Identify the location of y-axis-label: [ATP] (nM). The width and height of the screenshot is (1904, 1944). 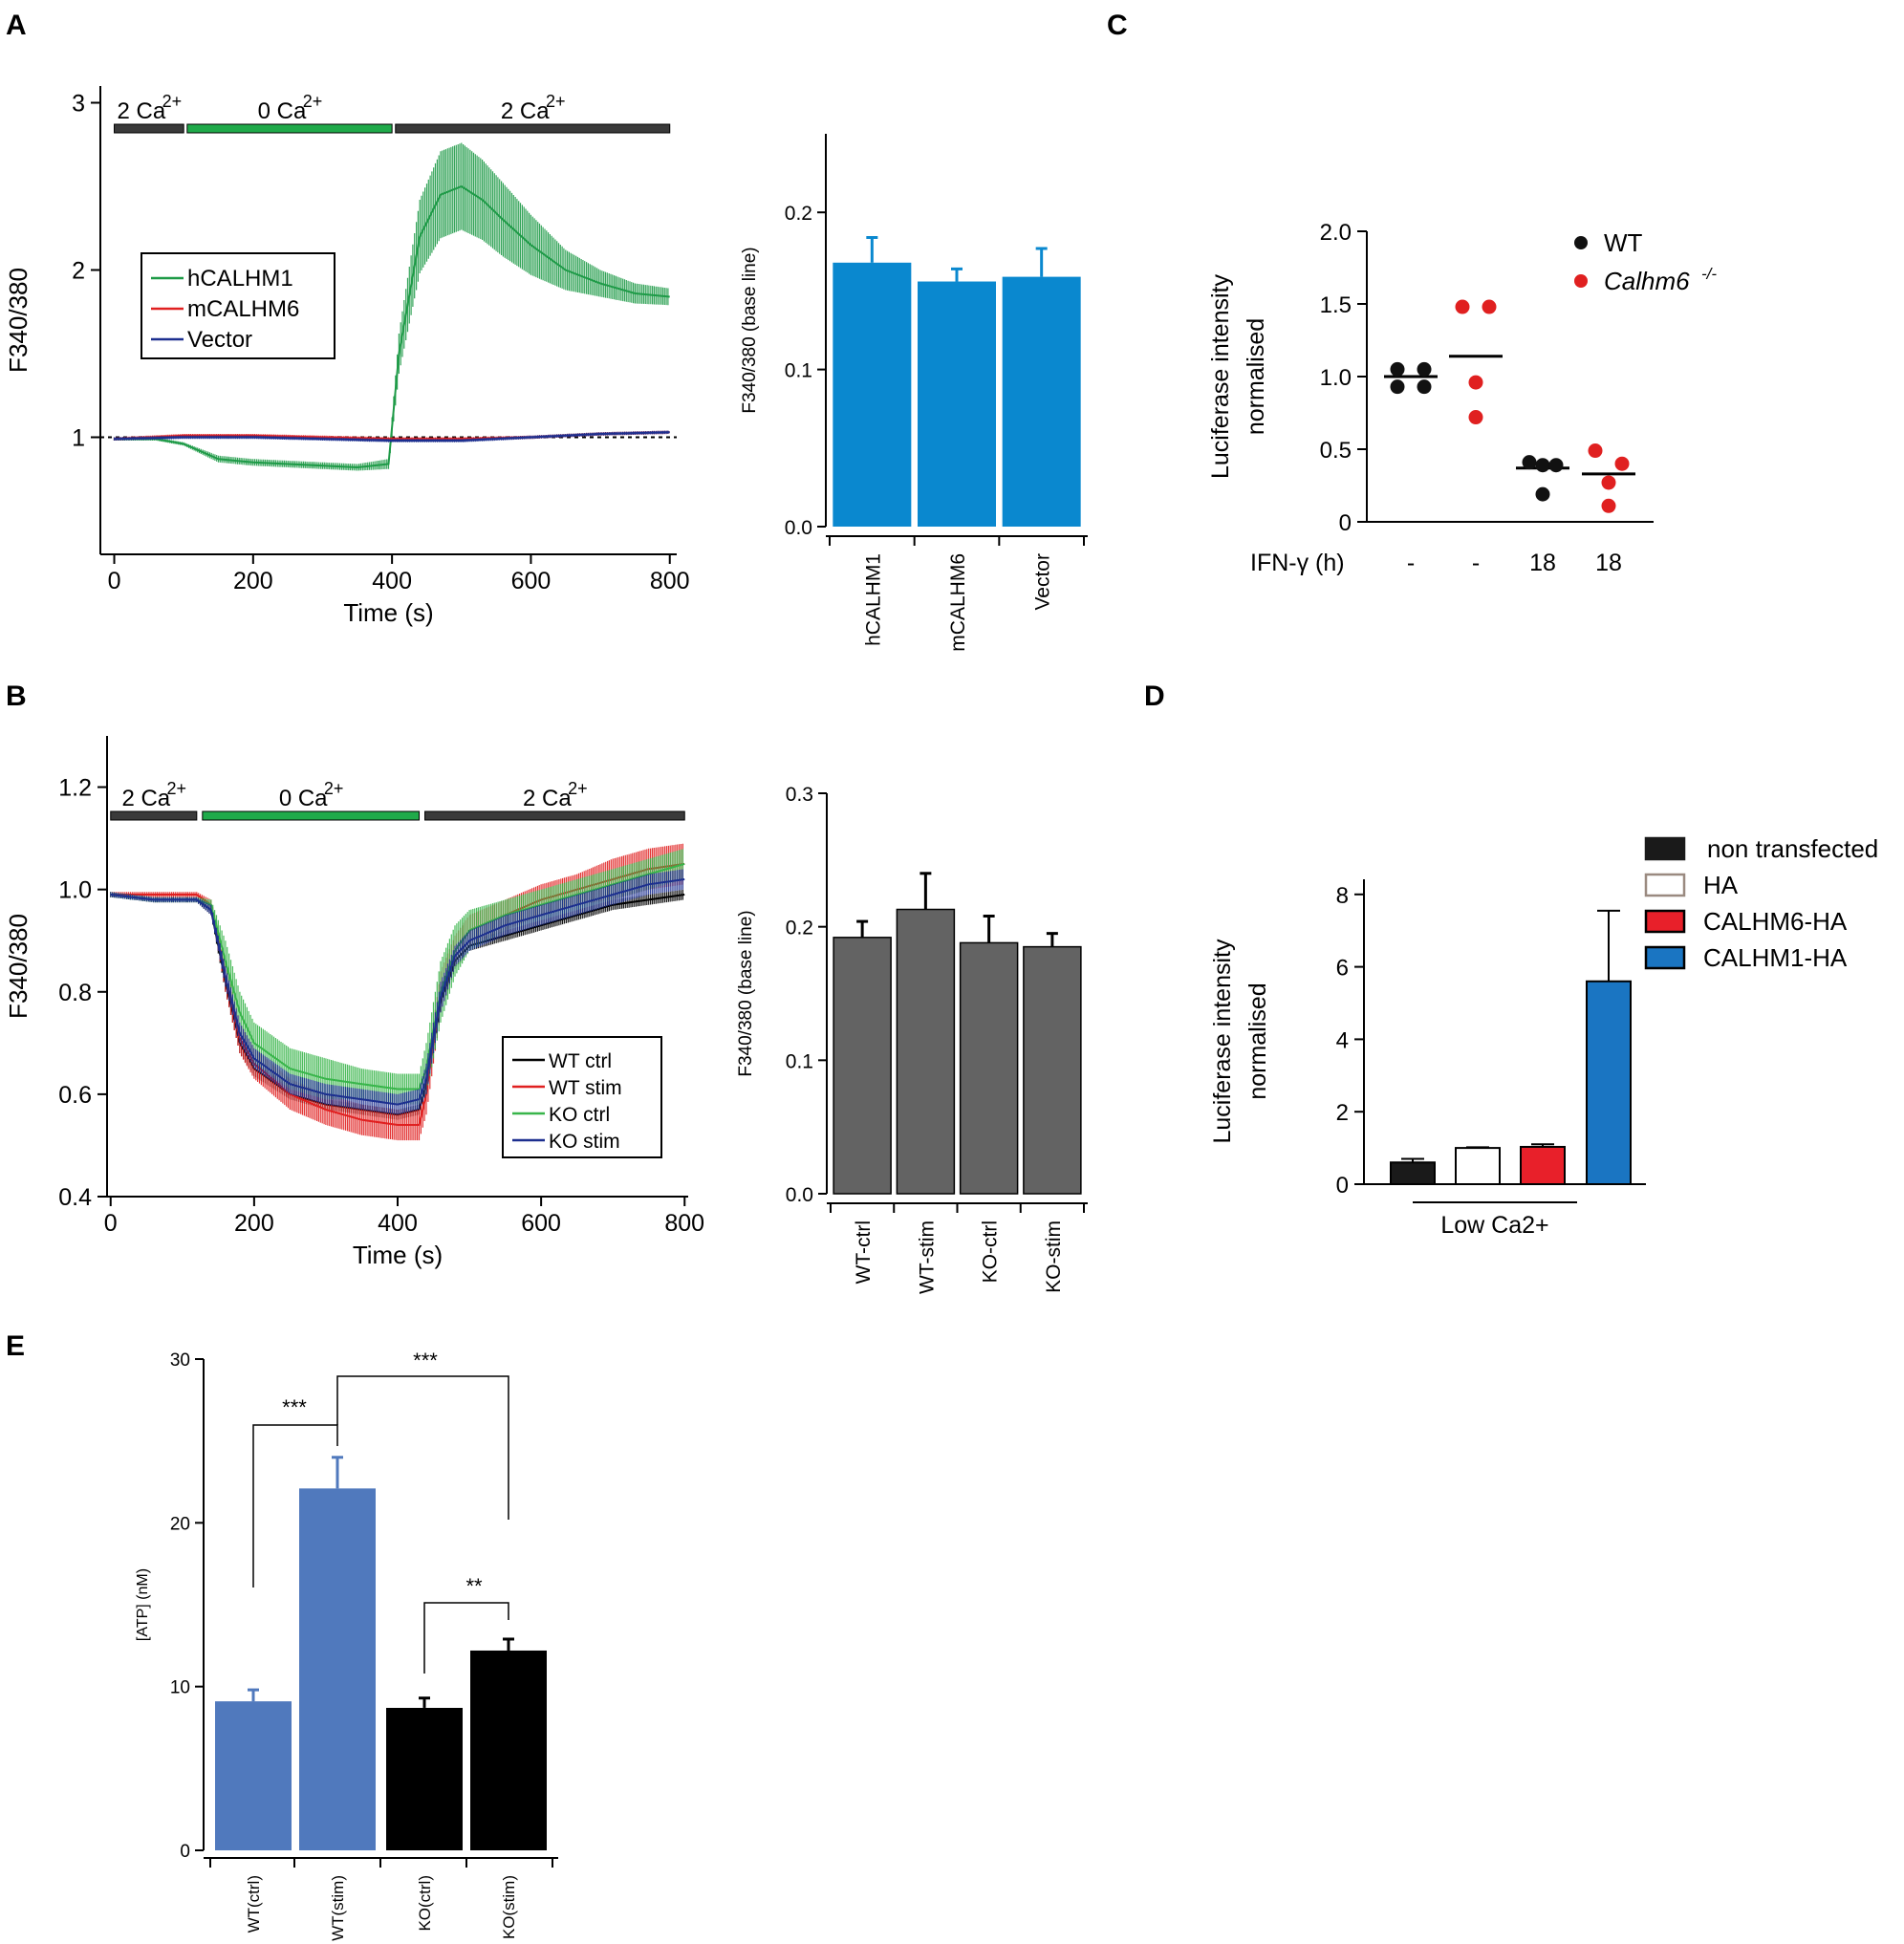
(143, 1604).